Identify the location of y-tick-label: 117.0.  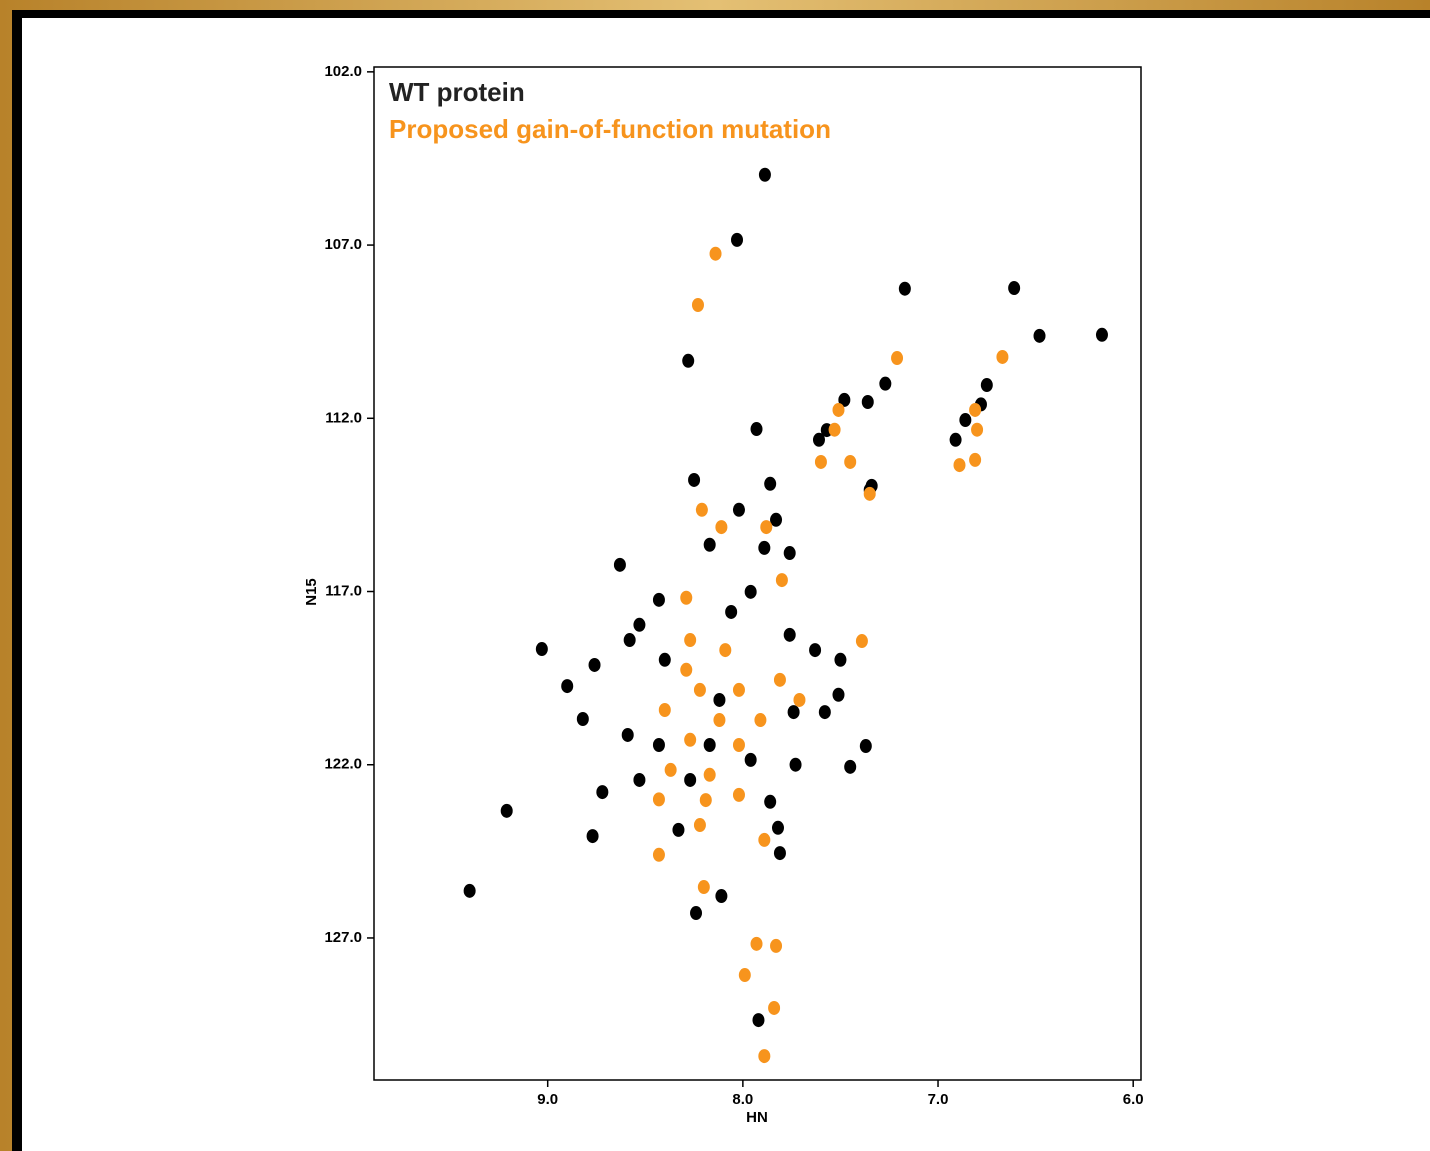
(343, 590).